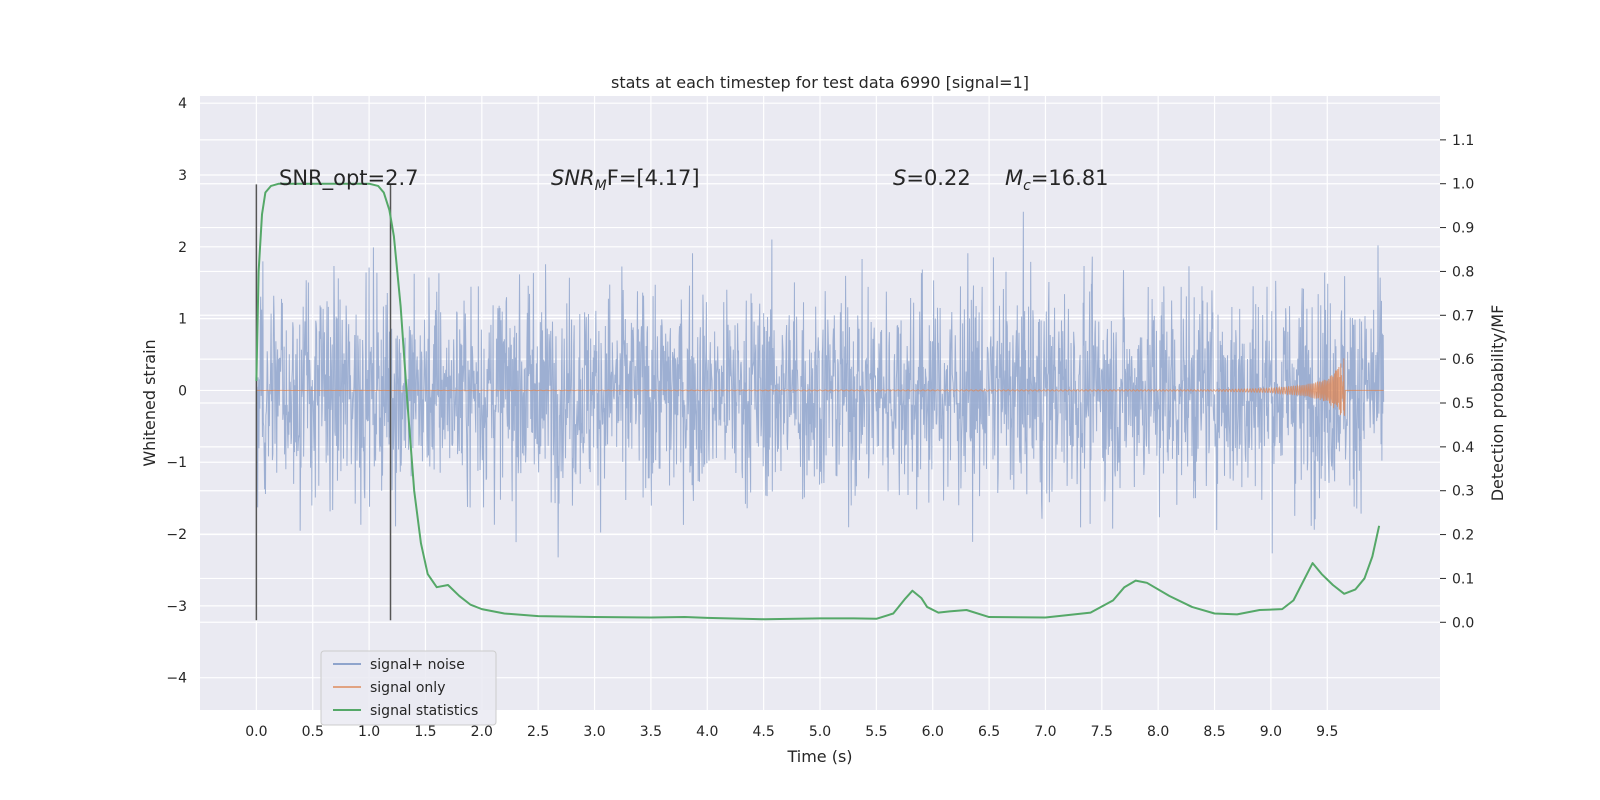 This screenshot has height=800, width=1600. I want to click on snr-mf-base: SNR, so click(573, 178).